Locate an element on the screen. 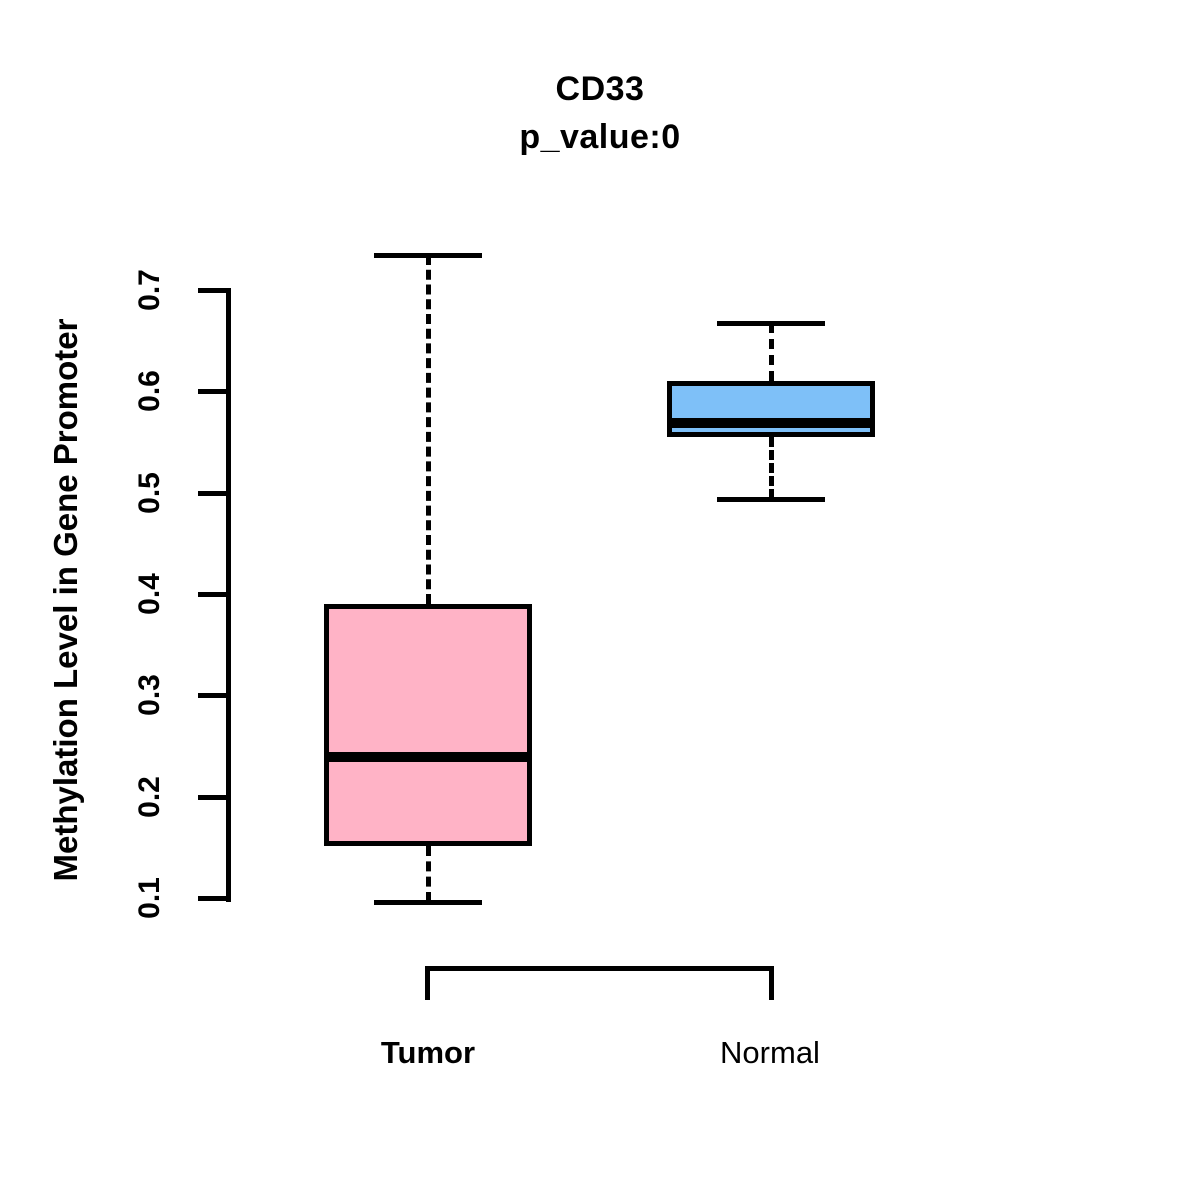 The image size is (1200, 1200). box-normal is located at coordinates (771, 409).